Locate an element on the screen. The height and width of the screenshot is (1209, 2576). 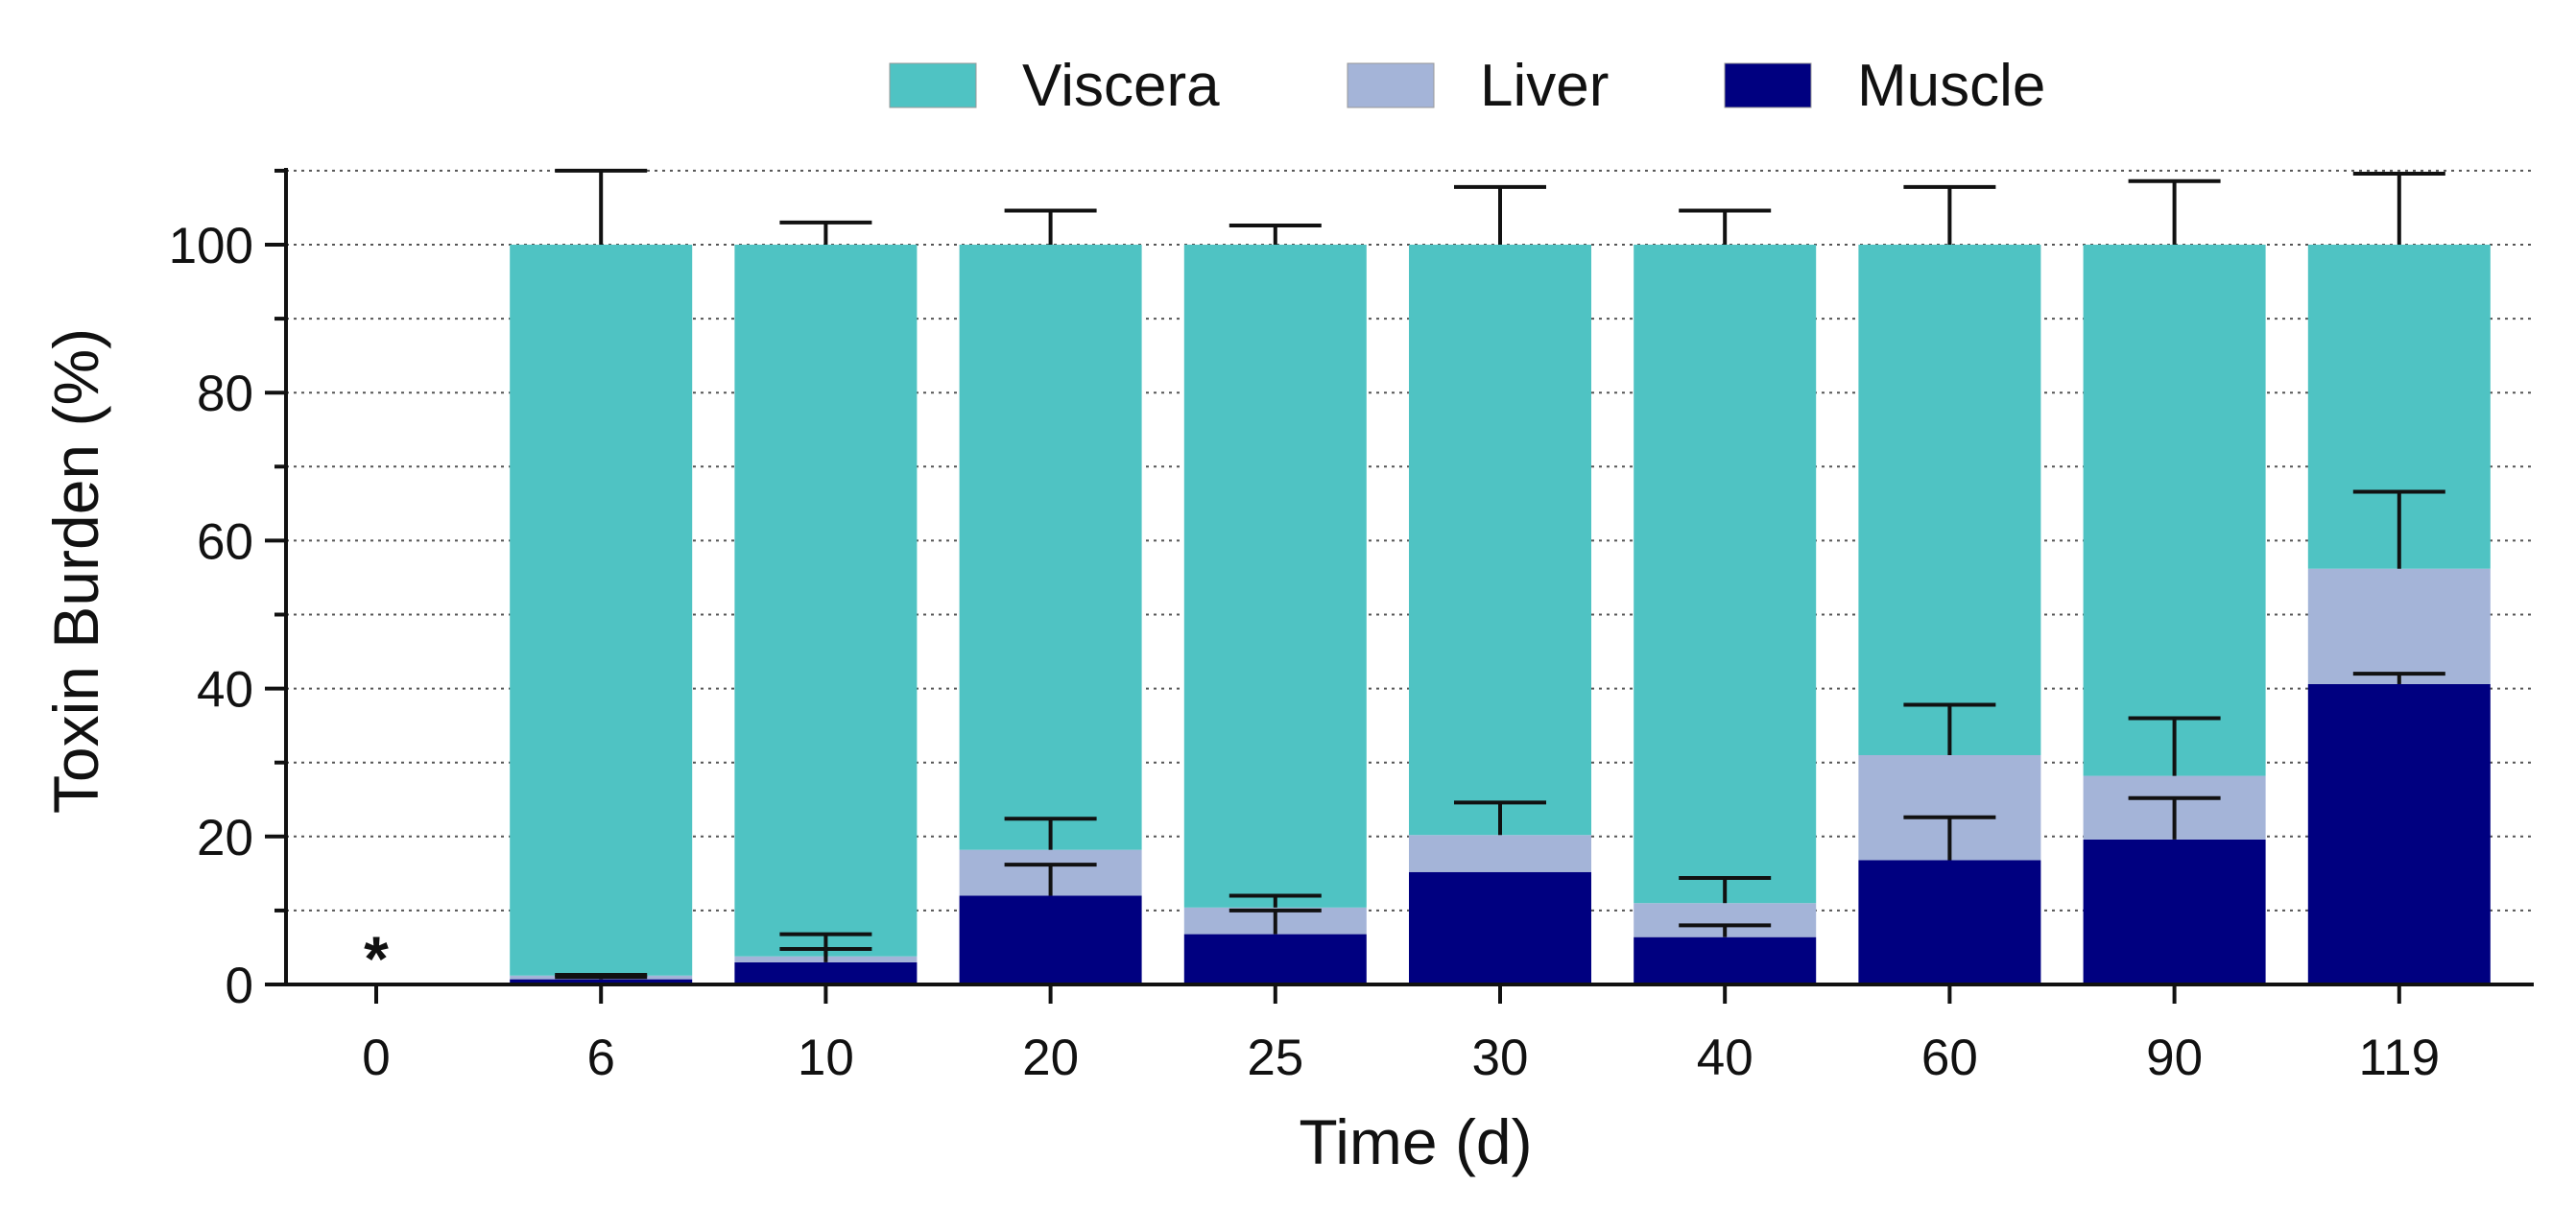
y-tick-label: 60 is located at coordinates (225, 542).